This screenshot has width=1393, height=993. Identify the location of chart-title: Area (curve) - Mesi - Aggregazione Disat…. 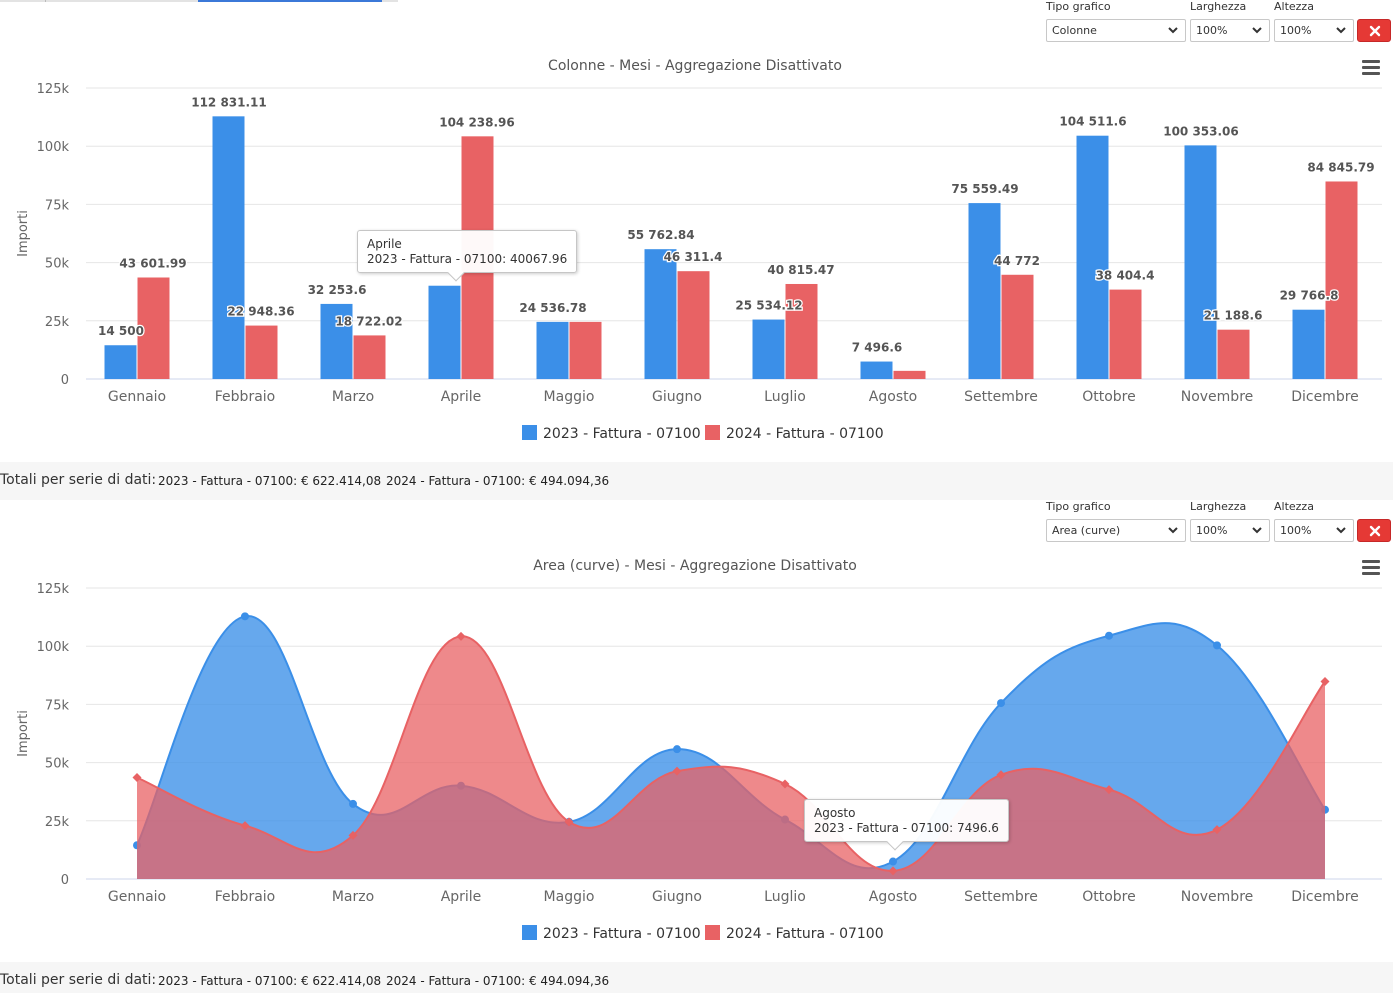
(695, 566).